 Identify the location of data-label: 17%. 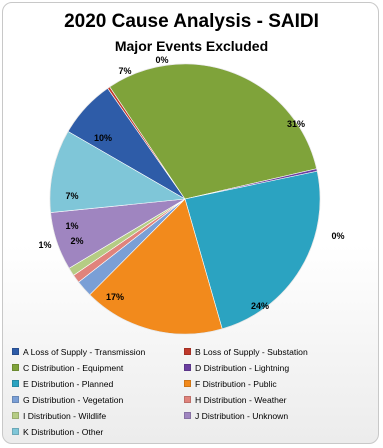
(115, 297).